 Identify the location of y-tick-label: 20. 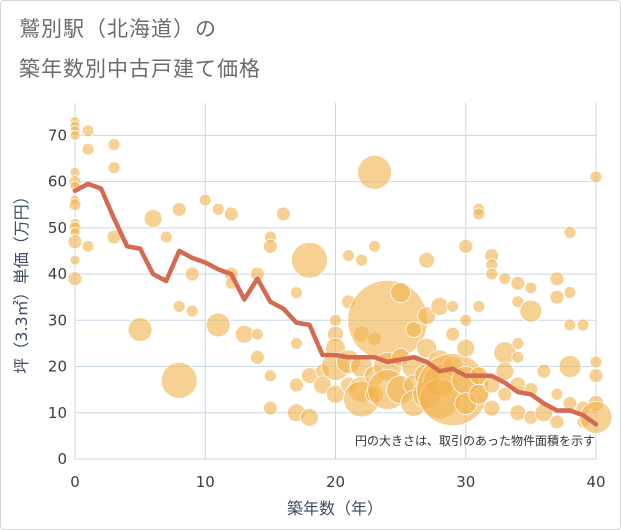
(57, 367).